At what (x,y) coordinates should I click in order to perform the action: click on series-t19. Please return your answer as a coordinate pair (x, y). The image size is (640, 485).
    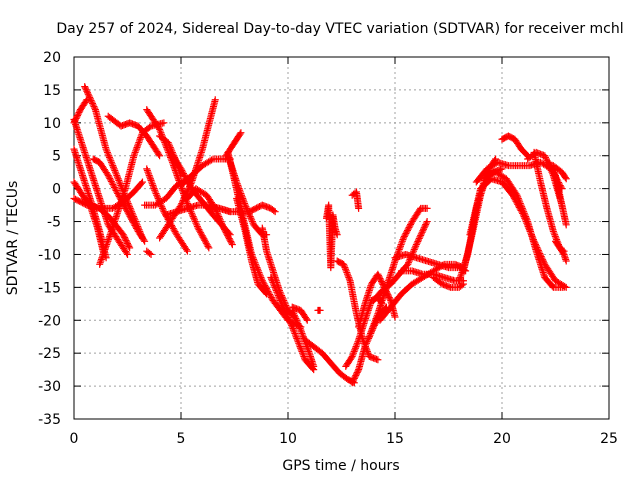
    Looking at the image, I should click on (205, 172).